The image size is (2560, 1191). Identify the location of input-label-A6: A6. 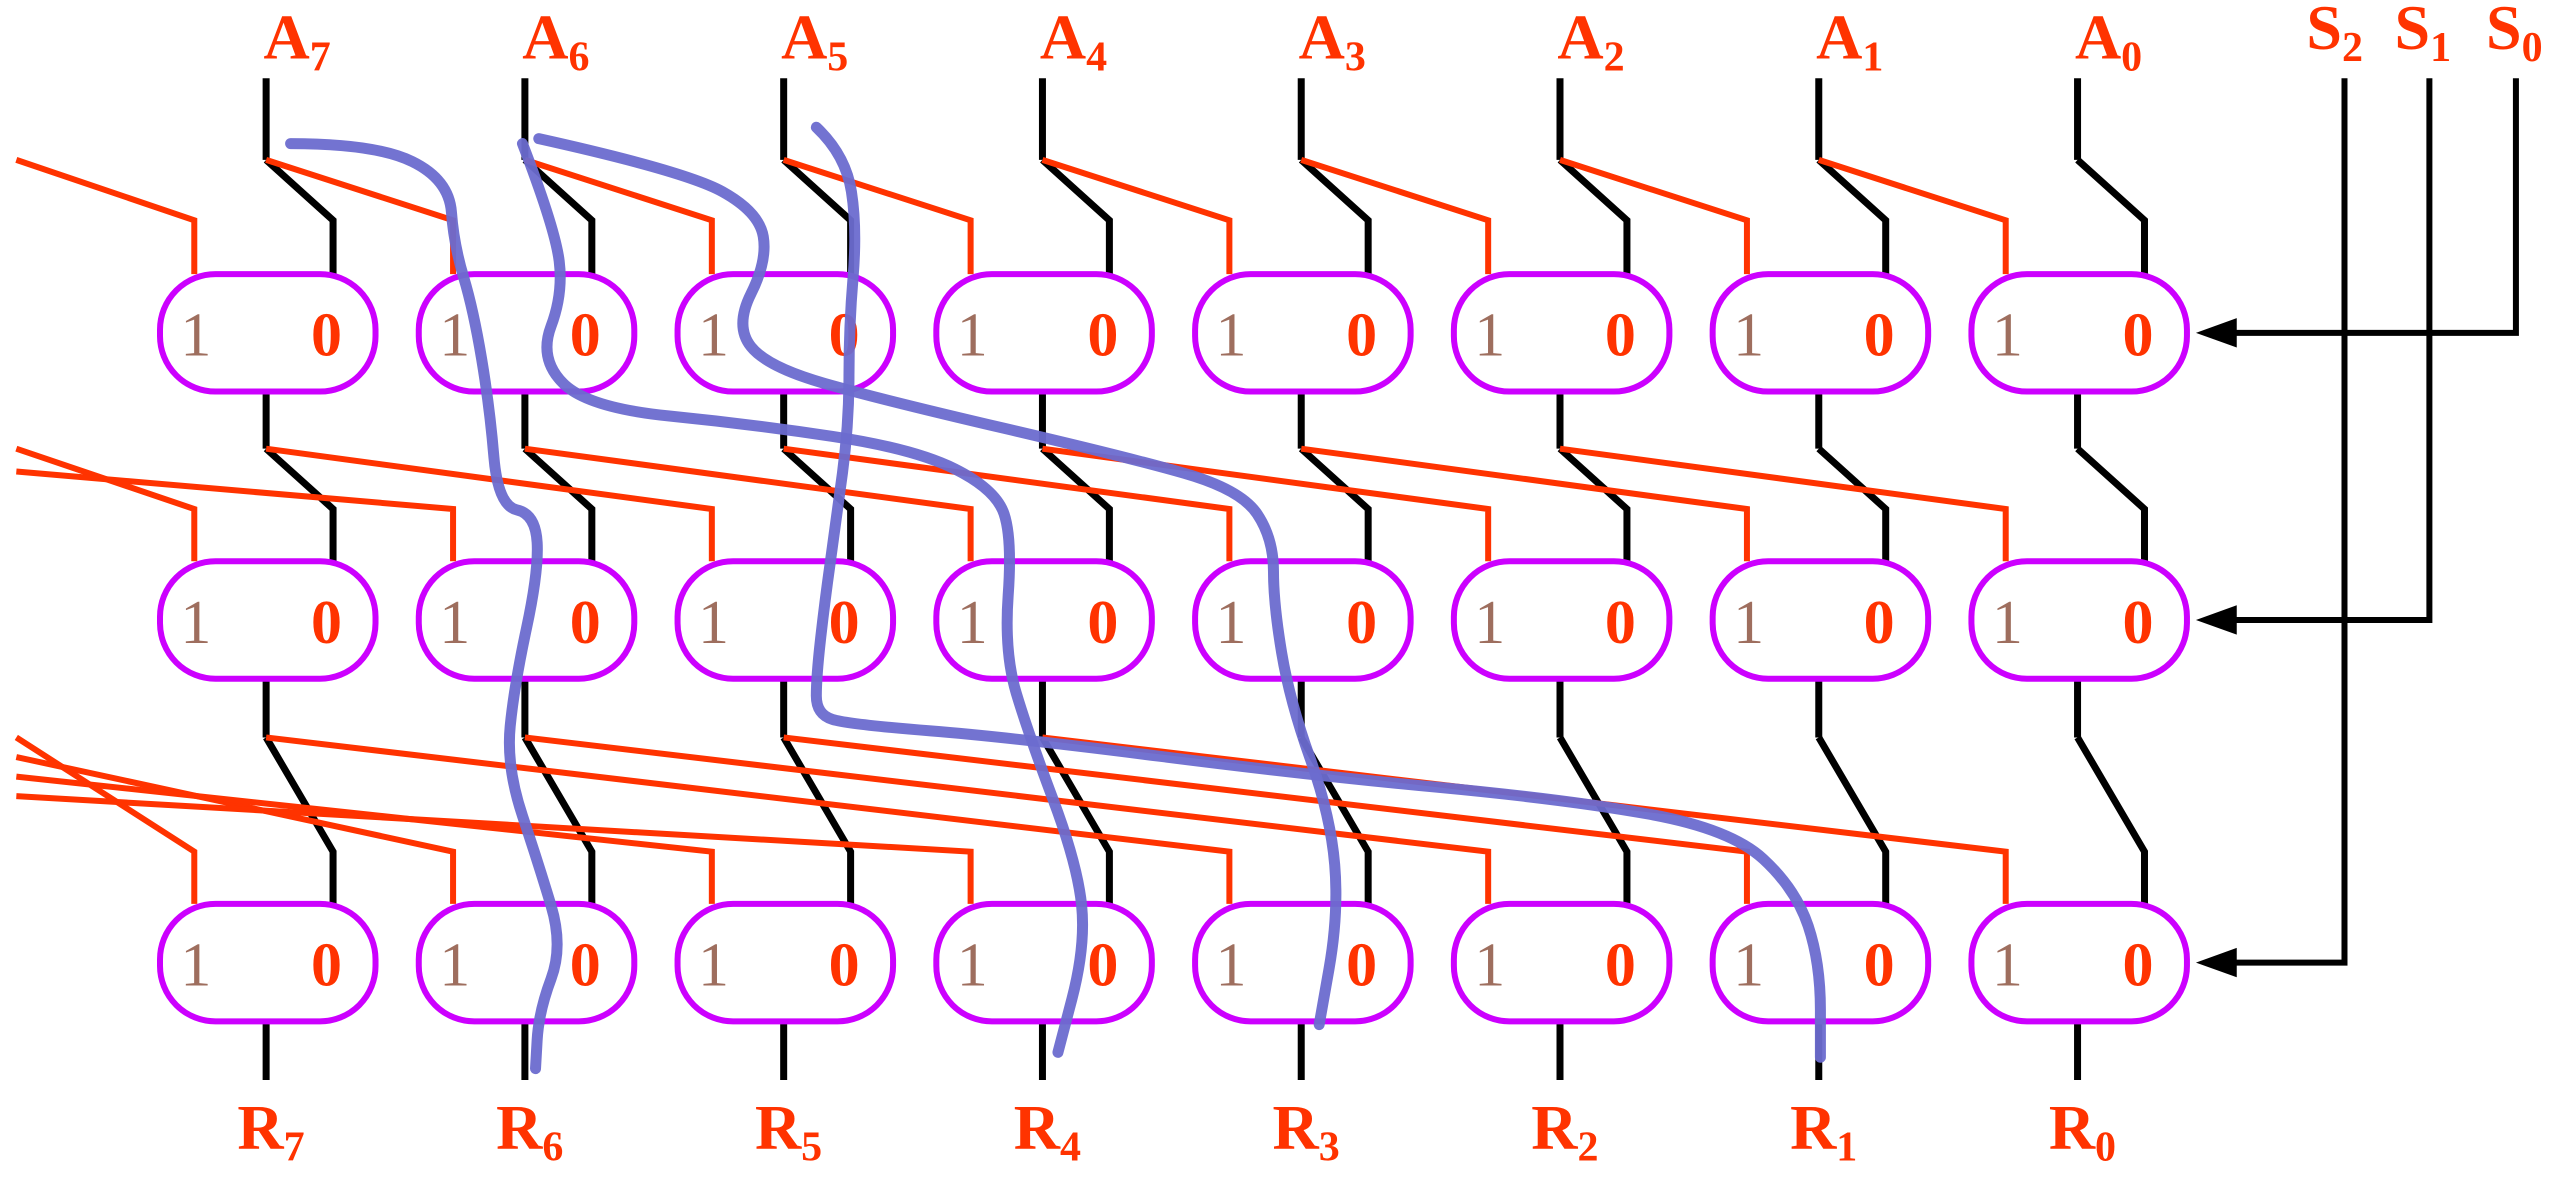
(555, 41).